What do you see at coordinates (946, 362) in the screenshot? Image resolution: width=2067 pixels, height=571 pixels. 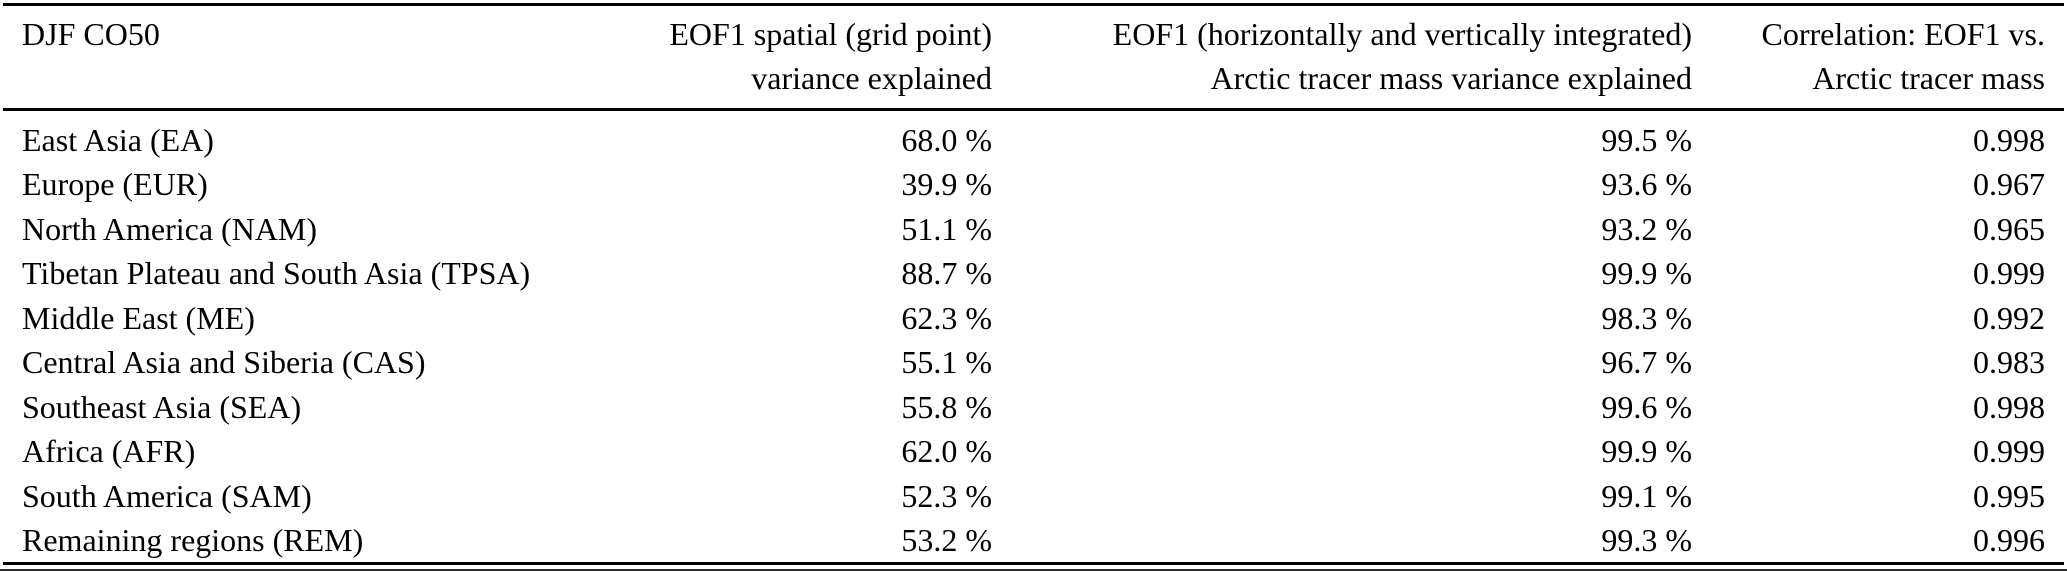 I see `spatial-variance-cell: 55.1 %` at bounding box center [946, 362].